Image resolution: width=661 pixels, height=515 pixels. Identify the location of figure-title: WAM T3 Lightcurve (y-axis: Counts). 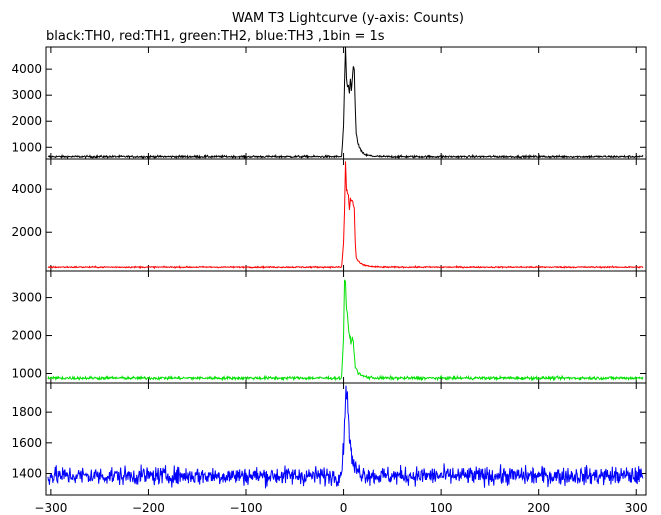
(348, 18).